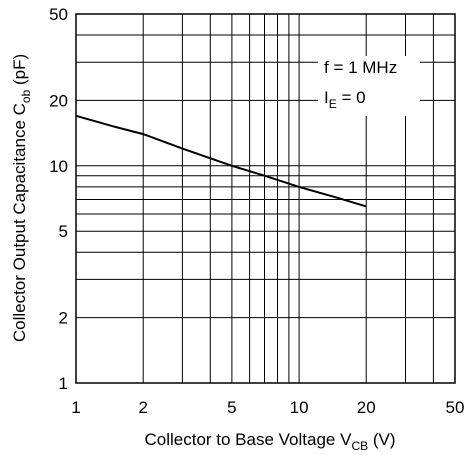 The height and width of the screenshot is (455, 469). Describe the element at coordinates (63, 318) in the screenshot. I see `y-tick-label: 2` at that location.